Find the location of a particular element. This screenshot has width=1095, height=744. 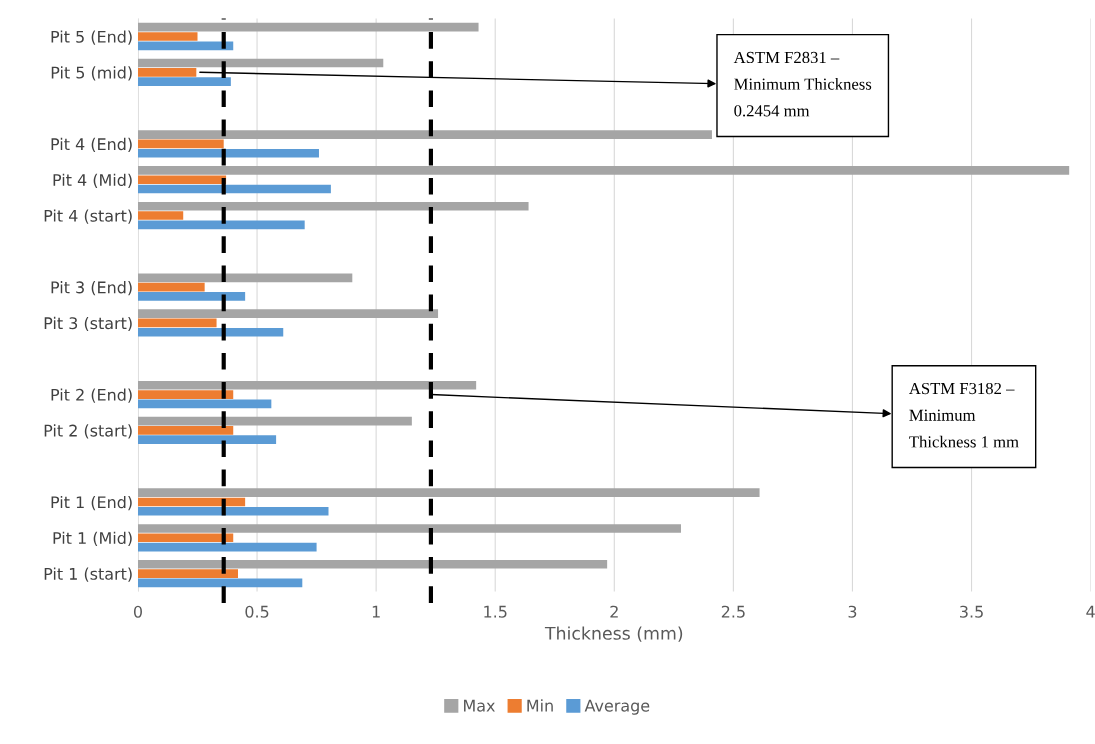

annotation: ASTM F3182 – Minimum Thickness 1 mm is located at coordinates (964, 415).